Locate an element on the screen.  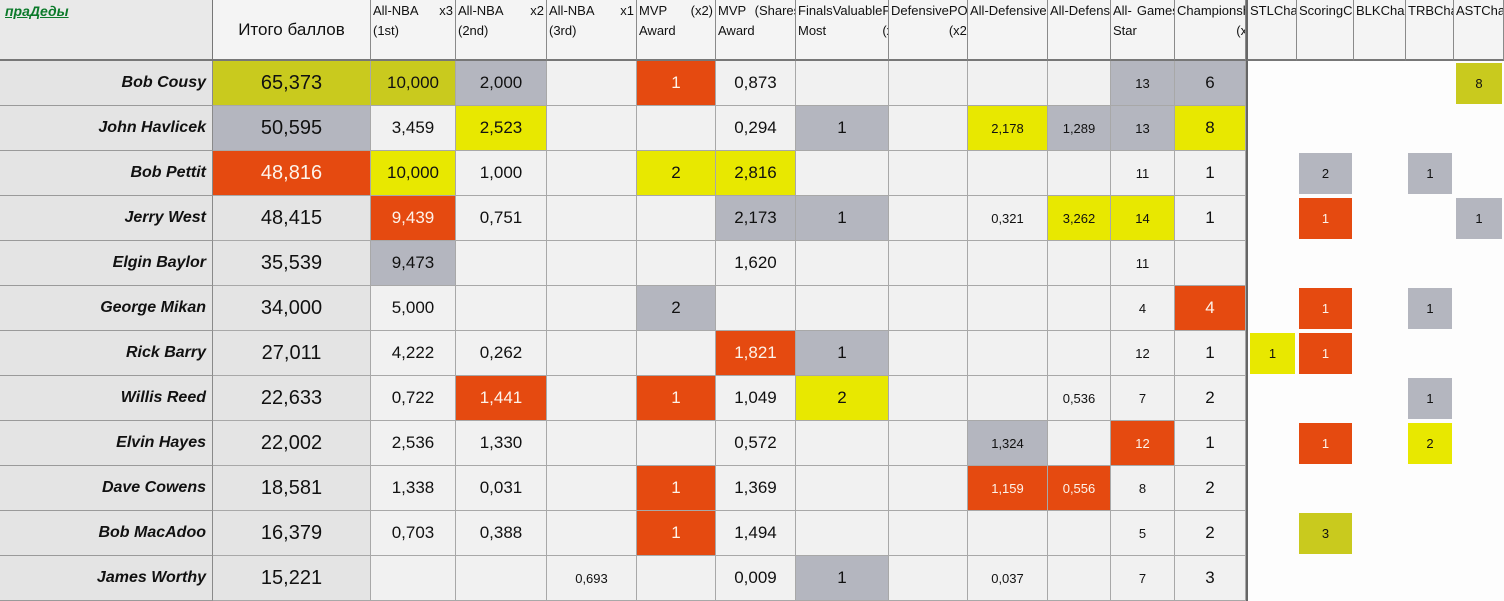
cell-alldefs is located at coordinates (1008, 83).